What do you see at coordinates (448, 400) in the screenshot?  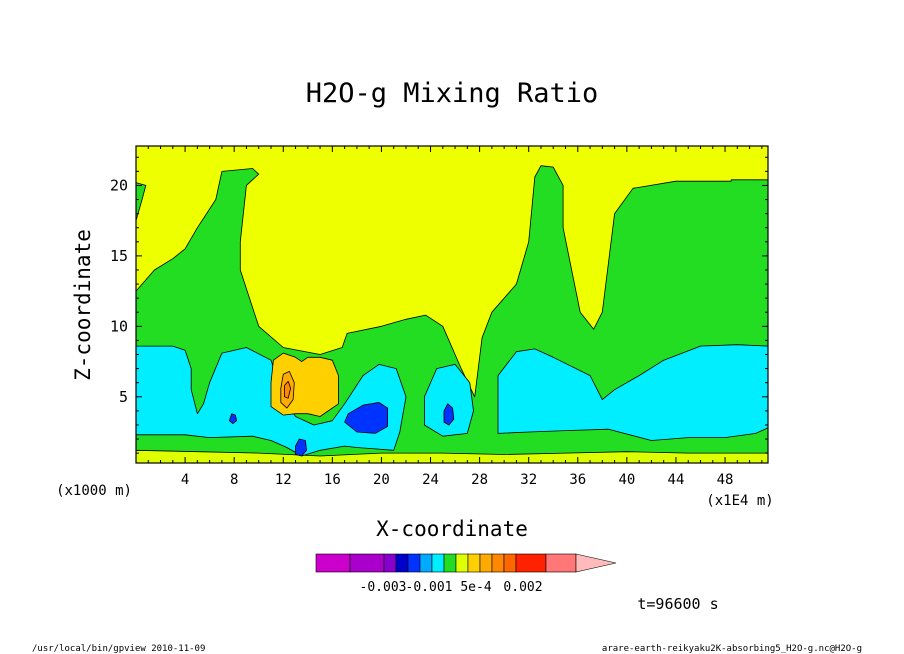 I see `contour-region-cyan-mid` at bounding box center [448, 400].